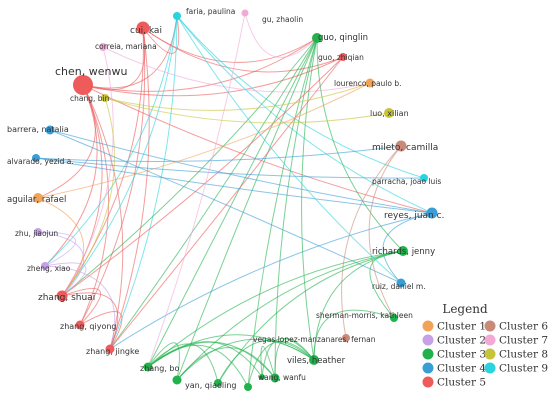  Describe the element at coordinates (237, 96) in the screenshot. I see `edge-chang-lourenco` at that location.